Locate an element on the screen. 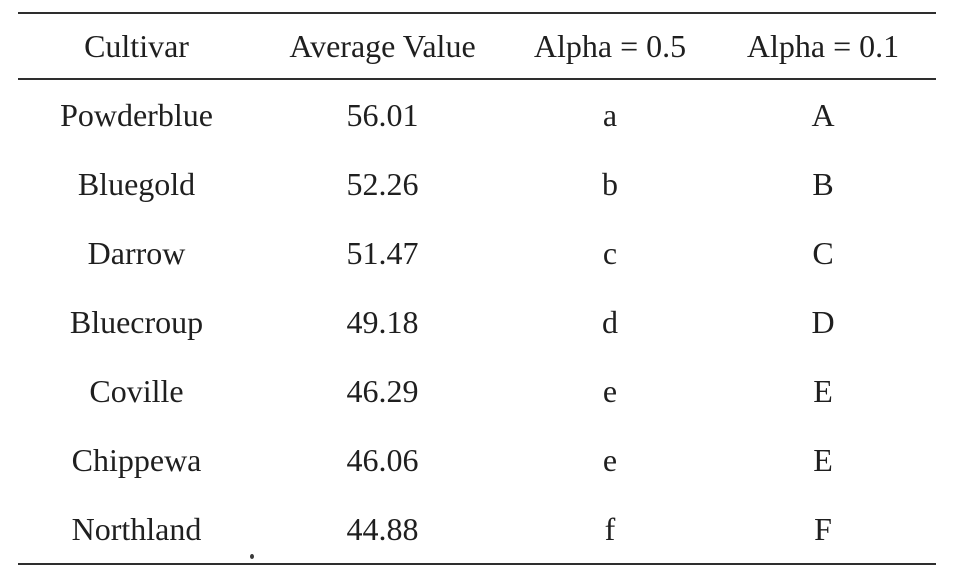 Image resolution: width=956 pixels, height=580 pixels. column-header-alpha-01: Alpha = 0.1 is located at coordinates (823, 46).